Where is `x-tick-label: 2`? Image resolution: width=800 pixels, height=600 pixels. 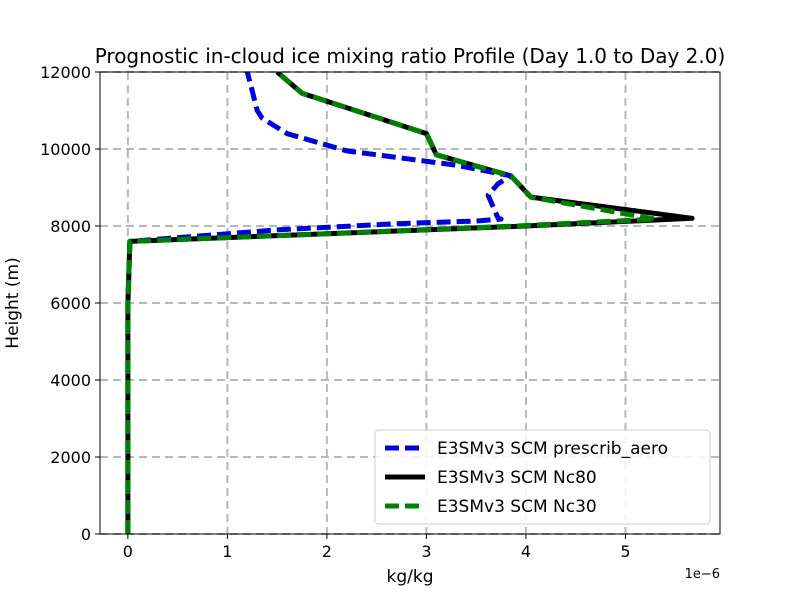
x-tick-label: 2 is located at coordinates (327, 551).